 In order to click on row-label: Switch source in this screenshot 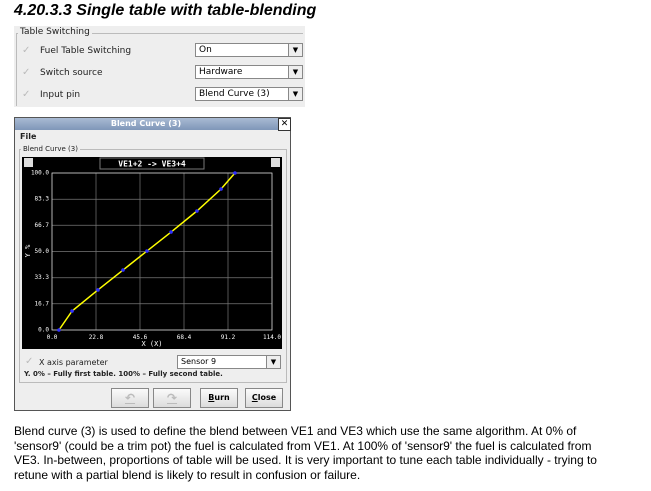, I will do `click(71, 73)`.